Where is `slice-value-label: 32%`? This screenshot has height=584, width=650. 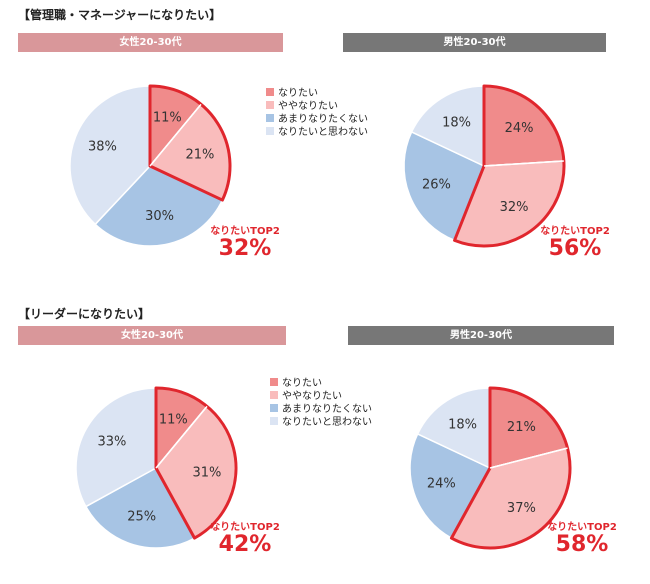 slice-value-label: 32% is located at coordinates (514, 207).